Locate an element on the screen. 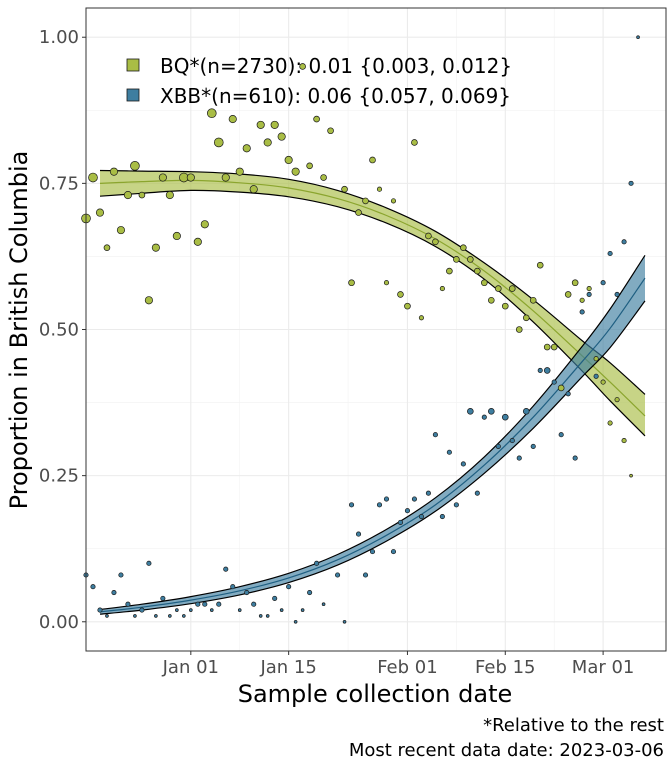 Image resolution: width=672 pixels, height=768 pixels. y-axis-title: Proportion in British Columbia is located at coordinates (19, 330).